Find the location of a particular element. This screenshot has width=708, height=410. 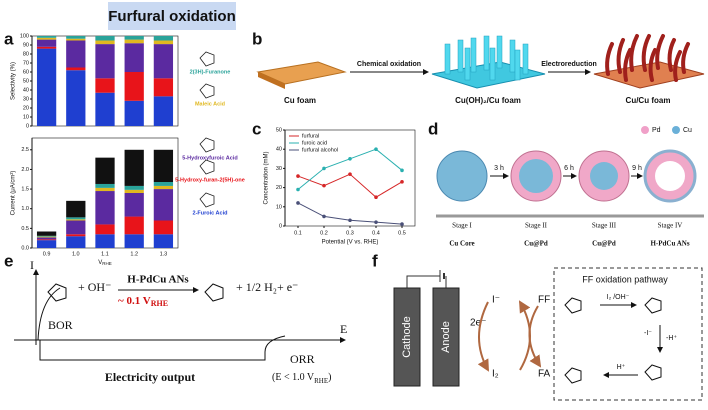

reactant: + OH⁻ is located at coordinates (94, 287).